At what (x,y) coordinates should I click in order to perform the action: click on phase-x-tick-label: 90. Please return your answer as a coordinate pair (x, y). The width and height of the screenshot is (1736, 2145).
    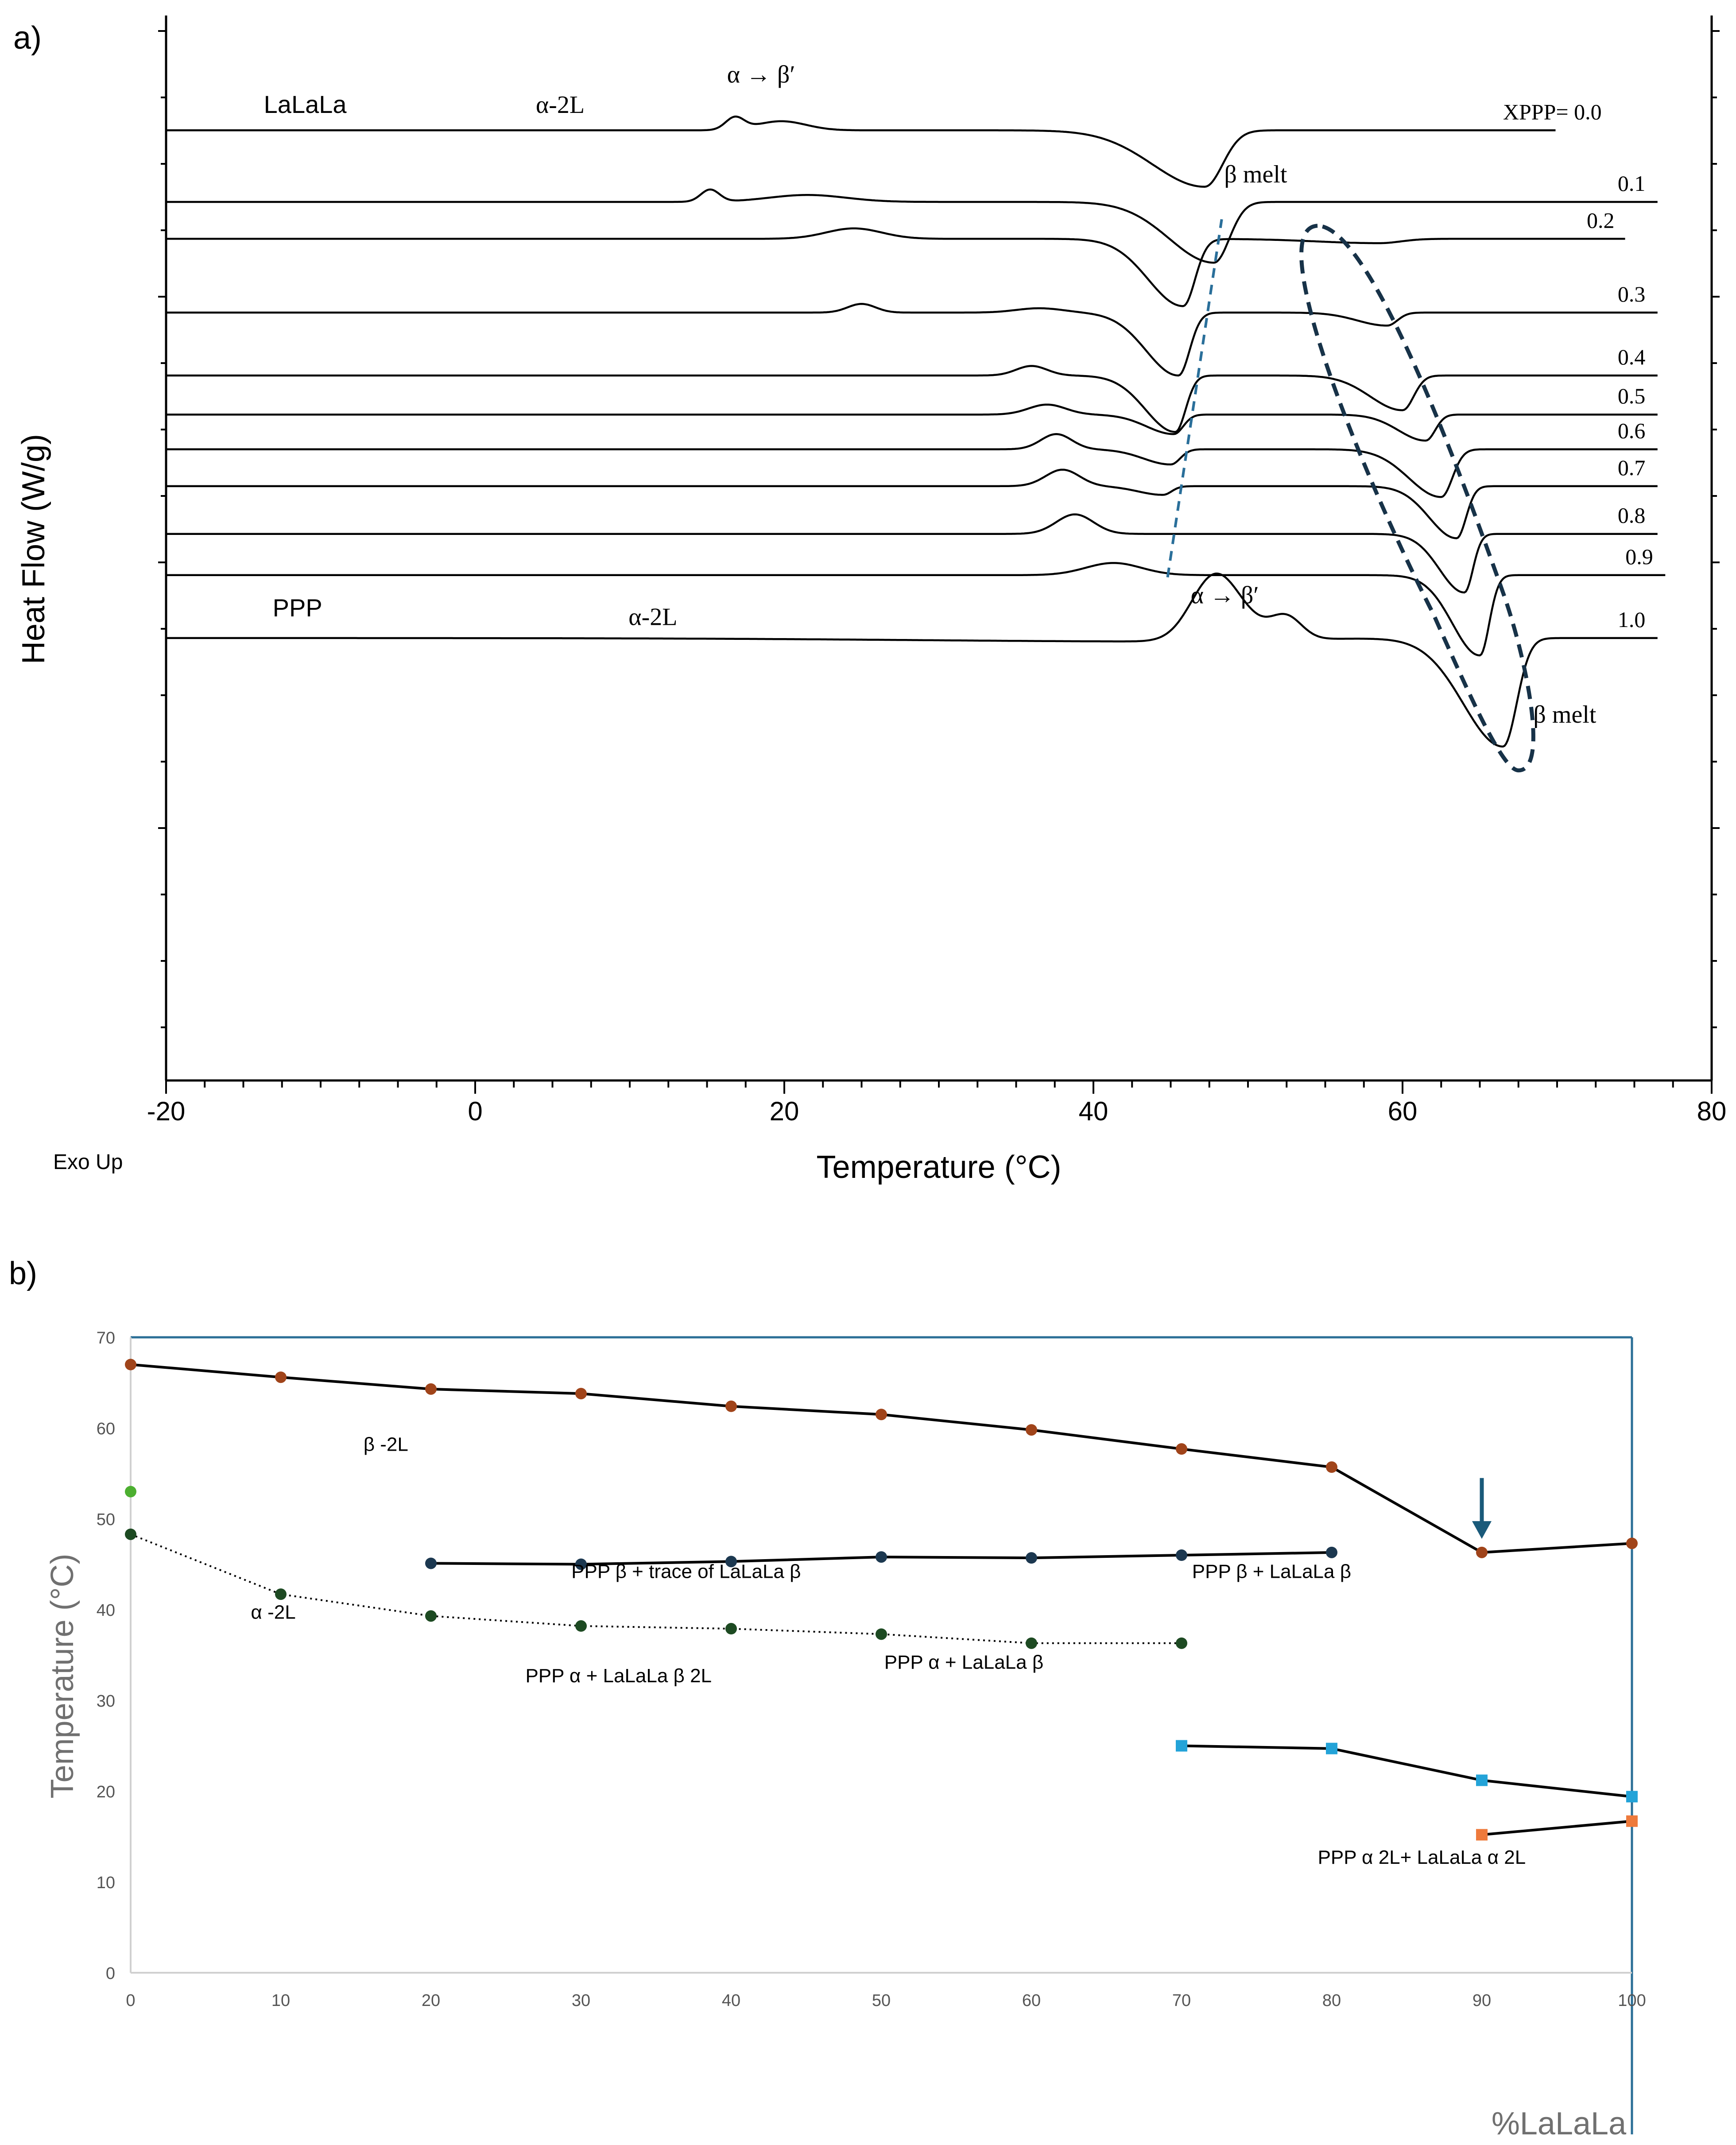
    Looking at the image, I should click on (1481, 2000).